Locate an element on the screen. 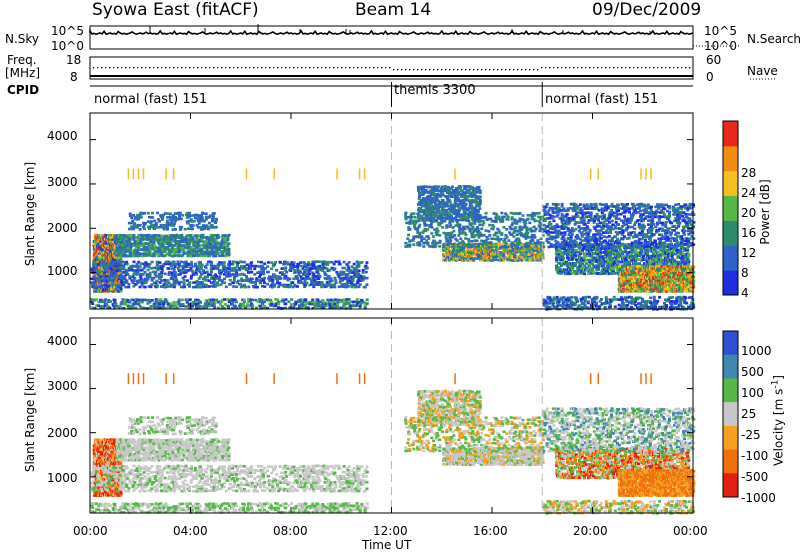 This screenshot has height=554, width=800. colorbars is located at coordinates (730, 309).